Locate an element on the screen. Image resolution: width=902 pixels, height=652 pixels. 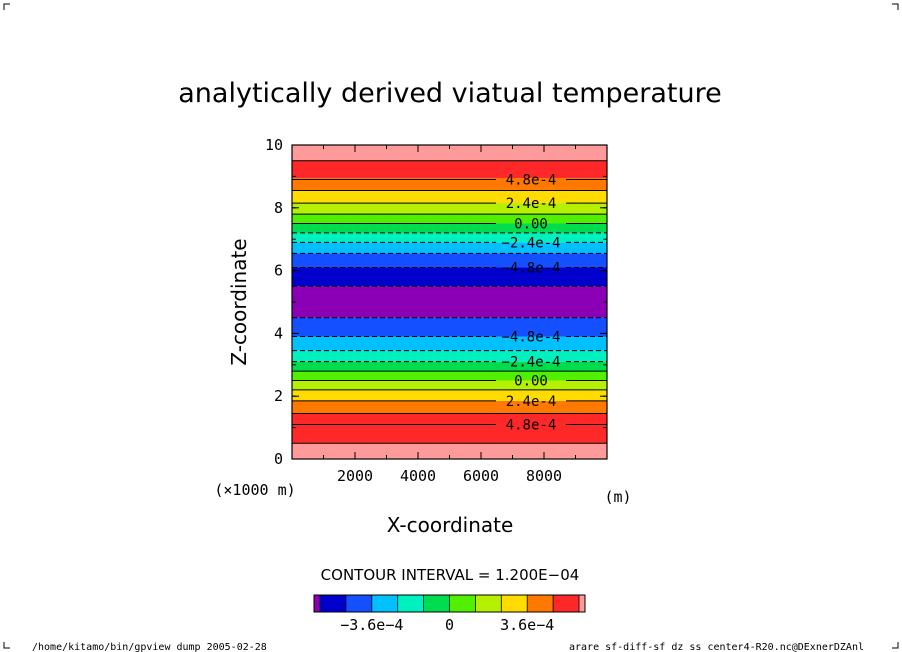
y-tick-label-0: 0 is located at coordinates (278, 459).